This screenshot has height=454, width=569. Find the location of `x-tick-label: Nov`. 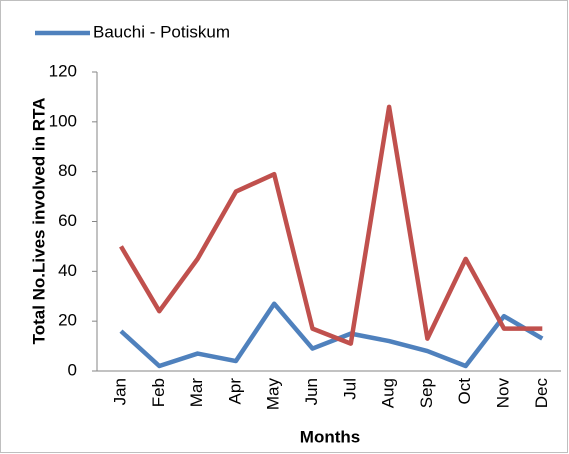

x-tick-label: Nov is located at coordinates (502, 393).